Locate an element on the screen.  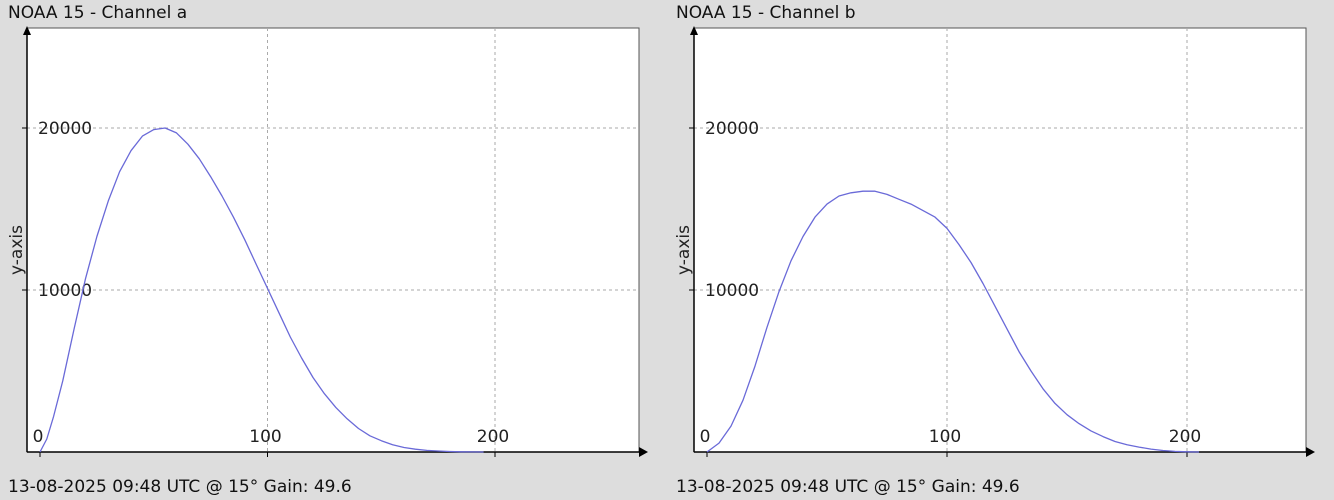
chart-title: NOAA 15 - Channel b is located at coordinates (766, 13).